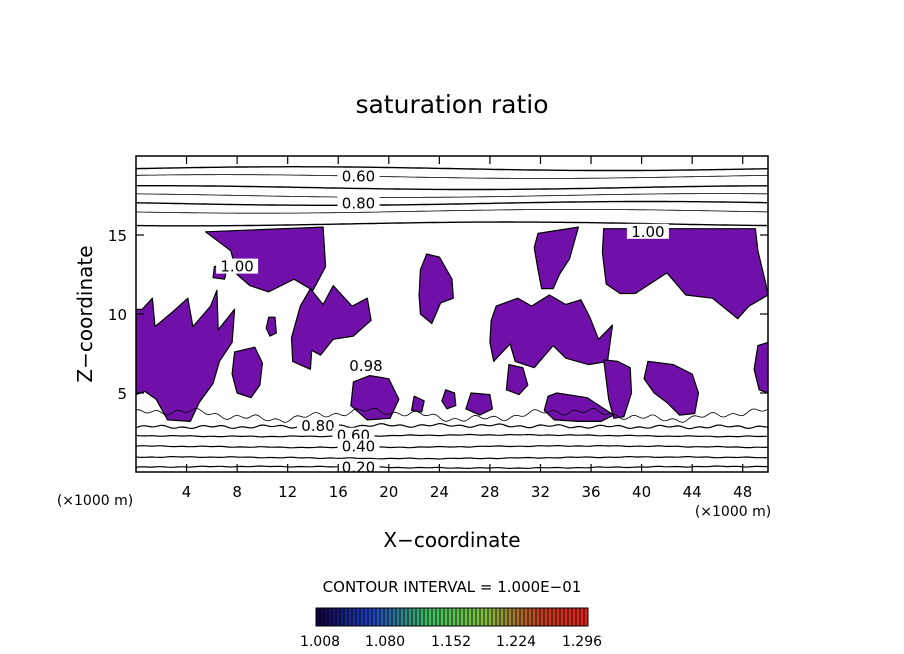  What do you see at coordinates (320, 642) in the screenshot?
I see `colorbar-tick-label: 1.008` at bounding box center [320, 642].